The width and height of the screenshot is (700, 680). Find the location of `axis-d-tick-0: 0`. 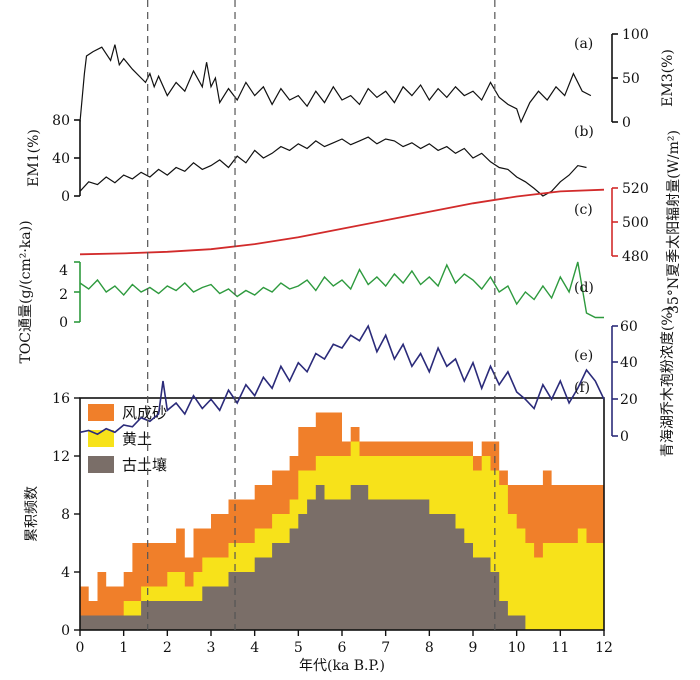

axis-d-tick-0: 0 is located at coordinates (63, 323).